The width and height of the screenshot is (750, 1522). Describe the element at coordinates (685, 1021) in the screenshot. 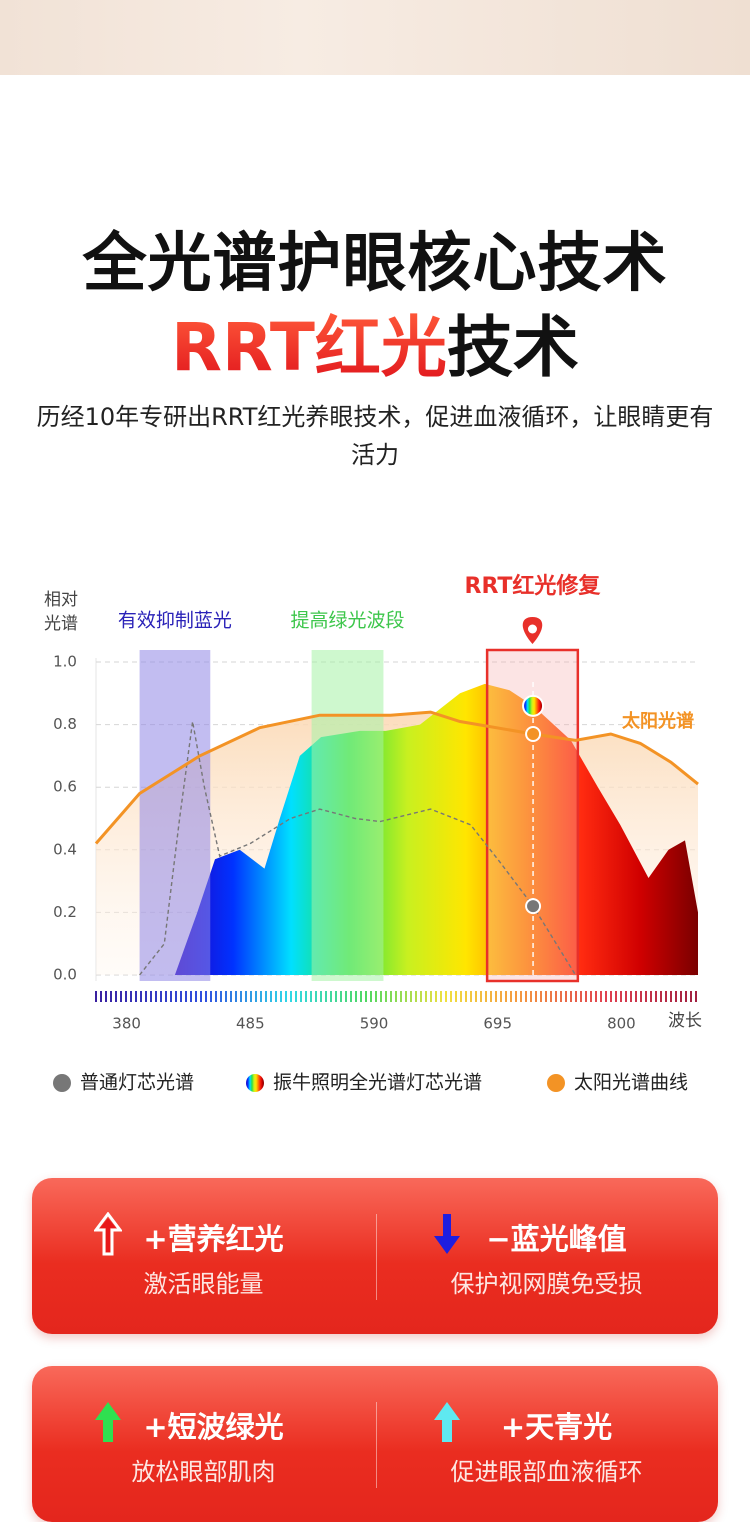

I see `x-axis-label: 波长` at that location.